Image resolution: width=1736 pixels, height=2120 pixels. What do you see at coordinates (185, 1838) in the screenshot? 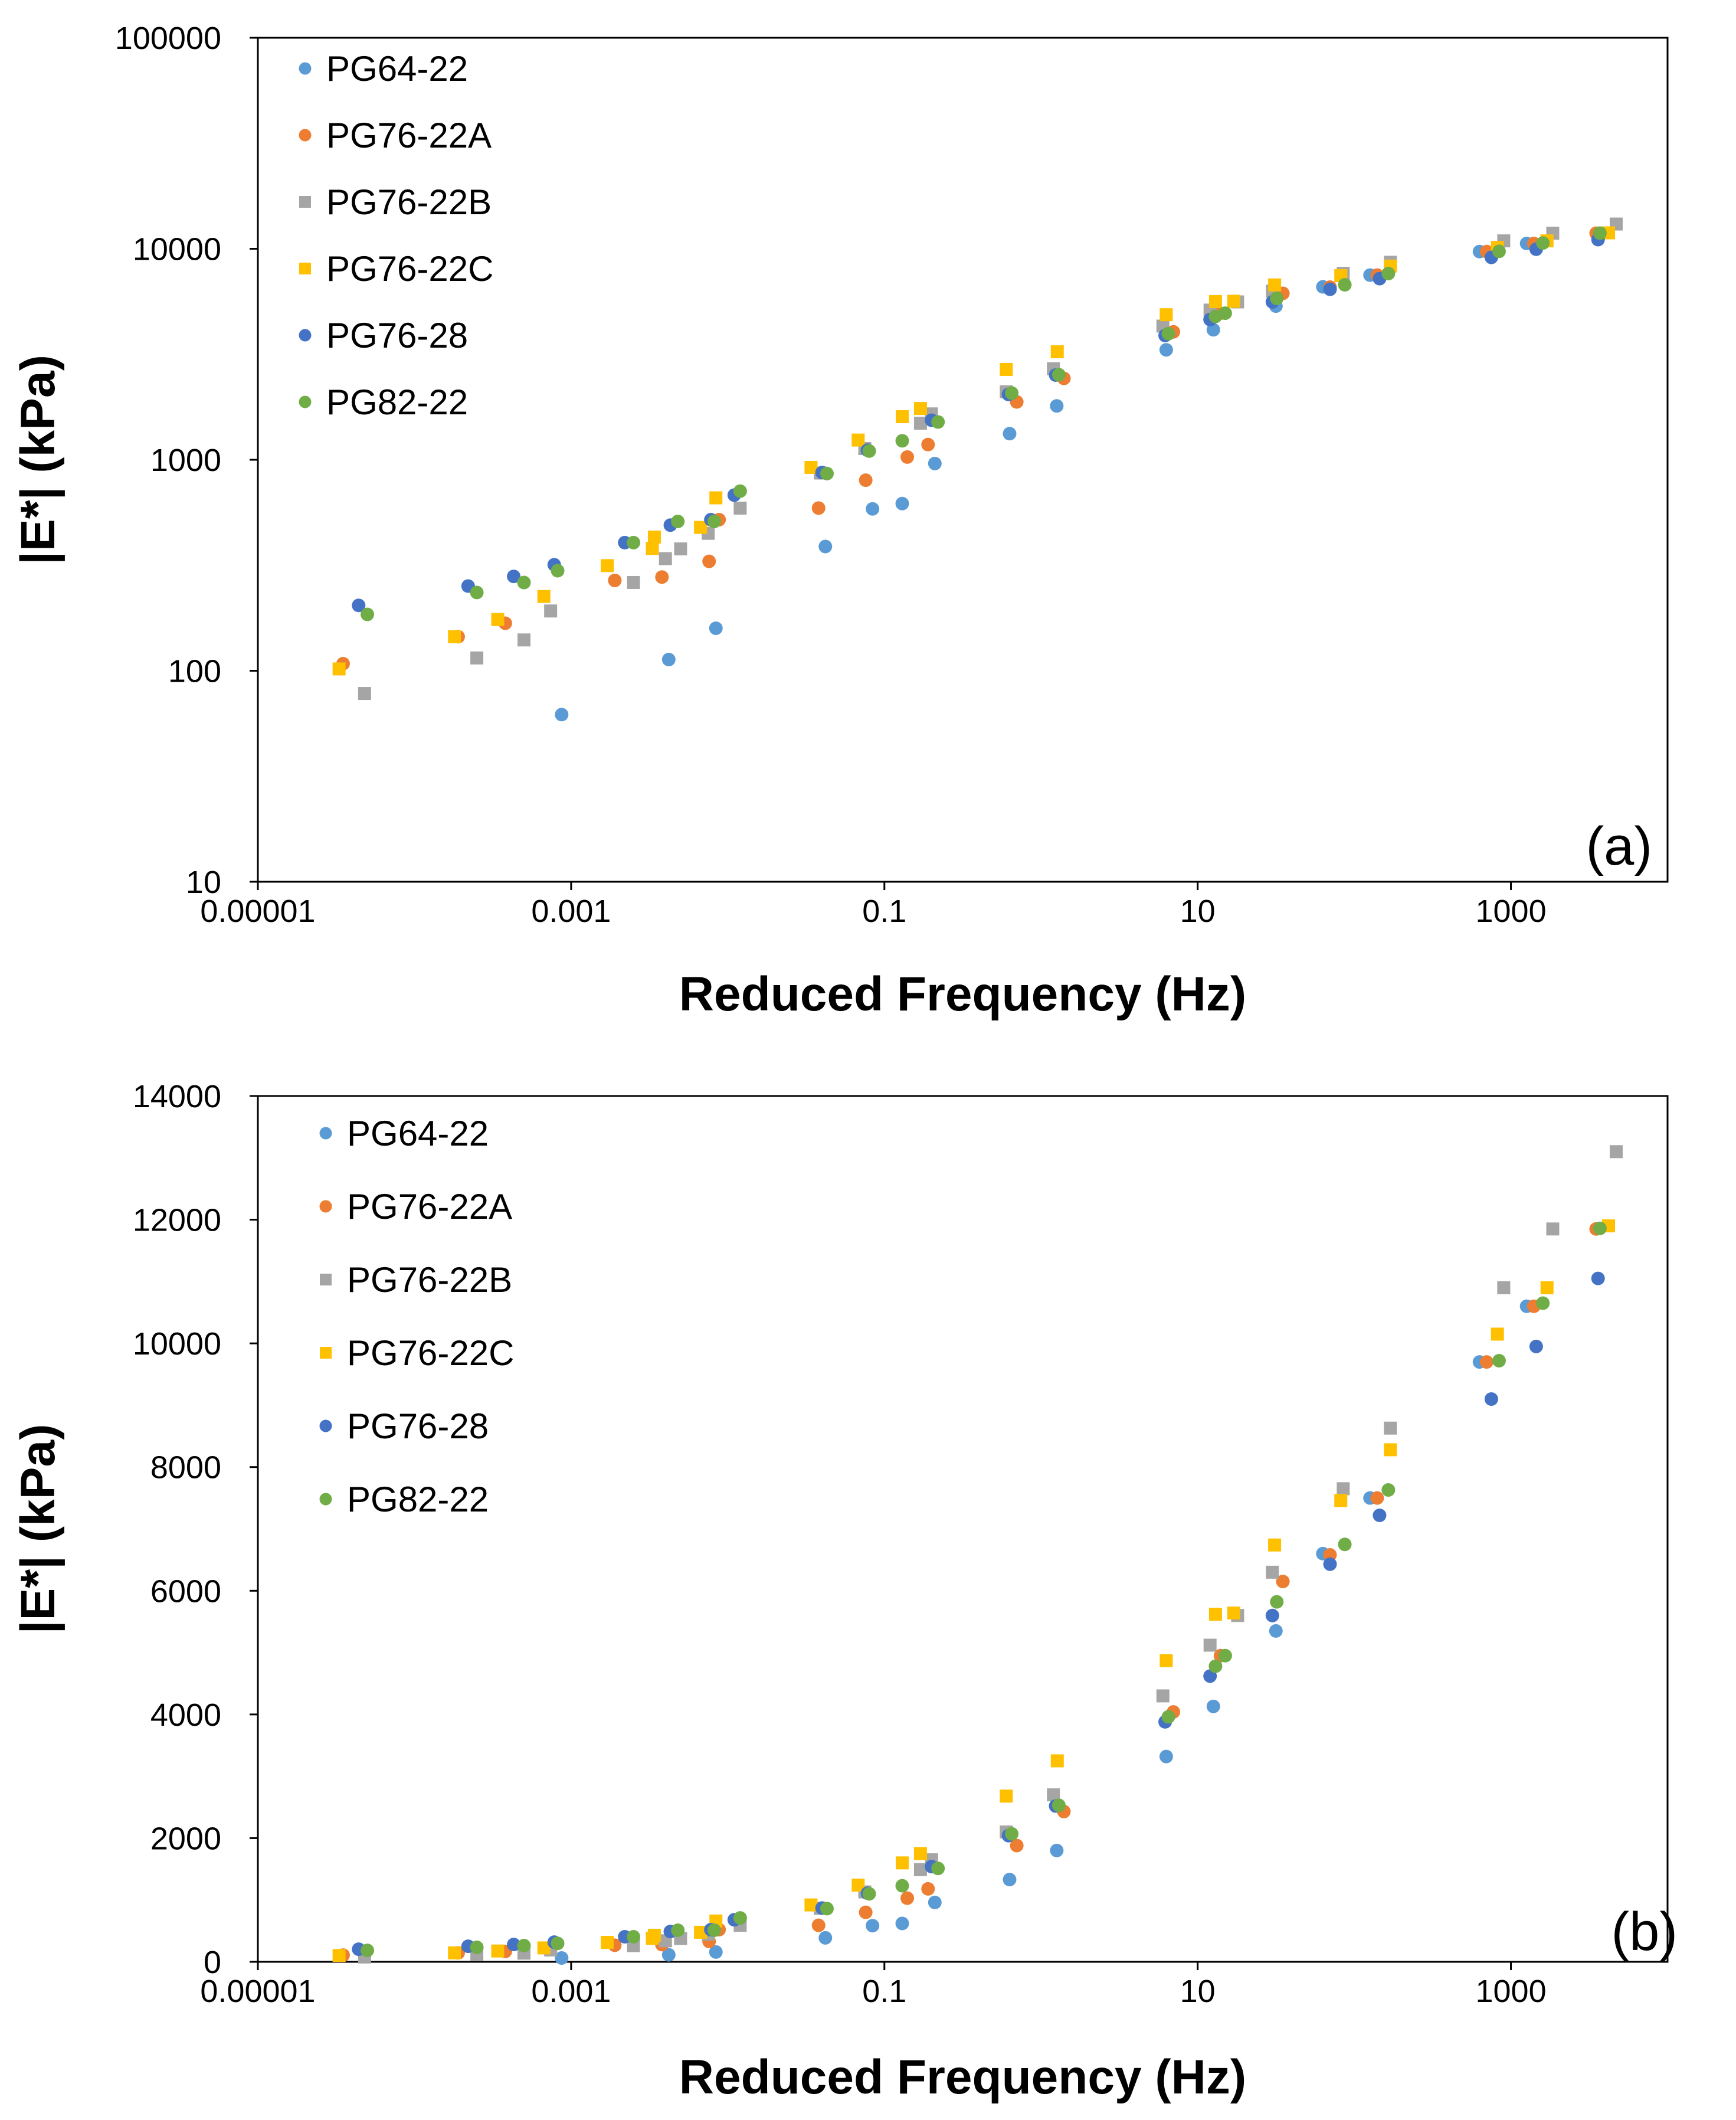
I see `y-tick-label: 2000` at bounding box center [185, 1838].